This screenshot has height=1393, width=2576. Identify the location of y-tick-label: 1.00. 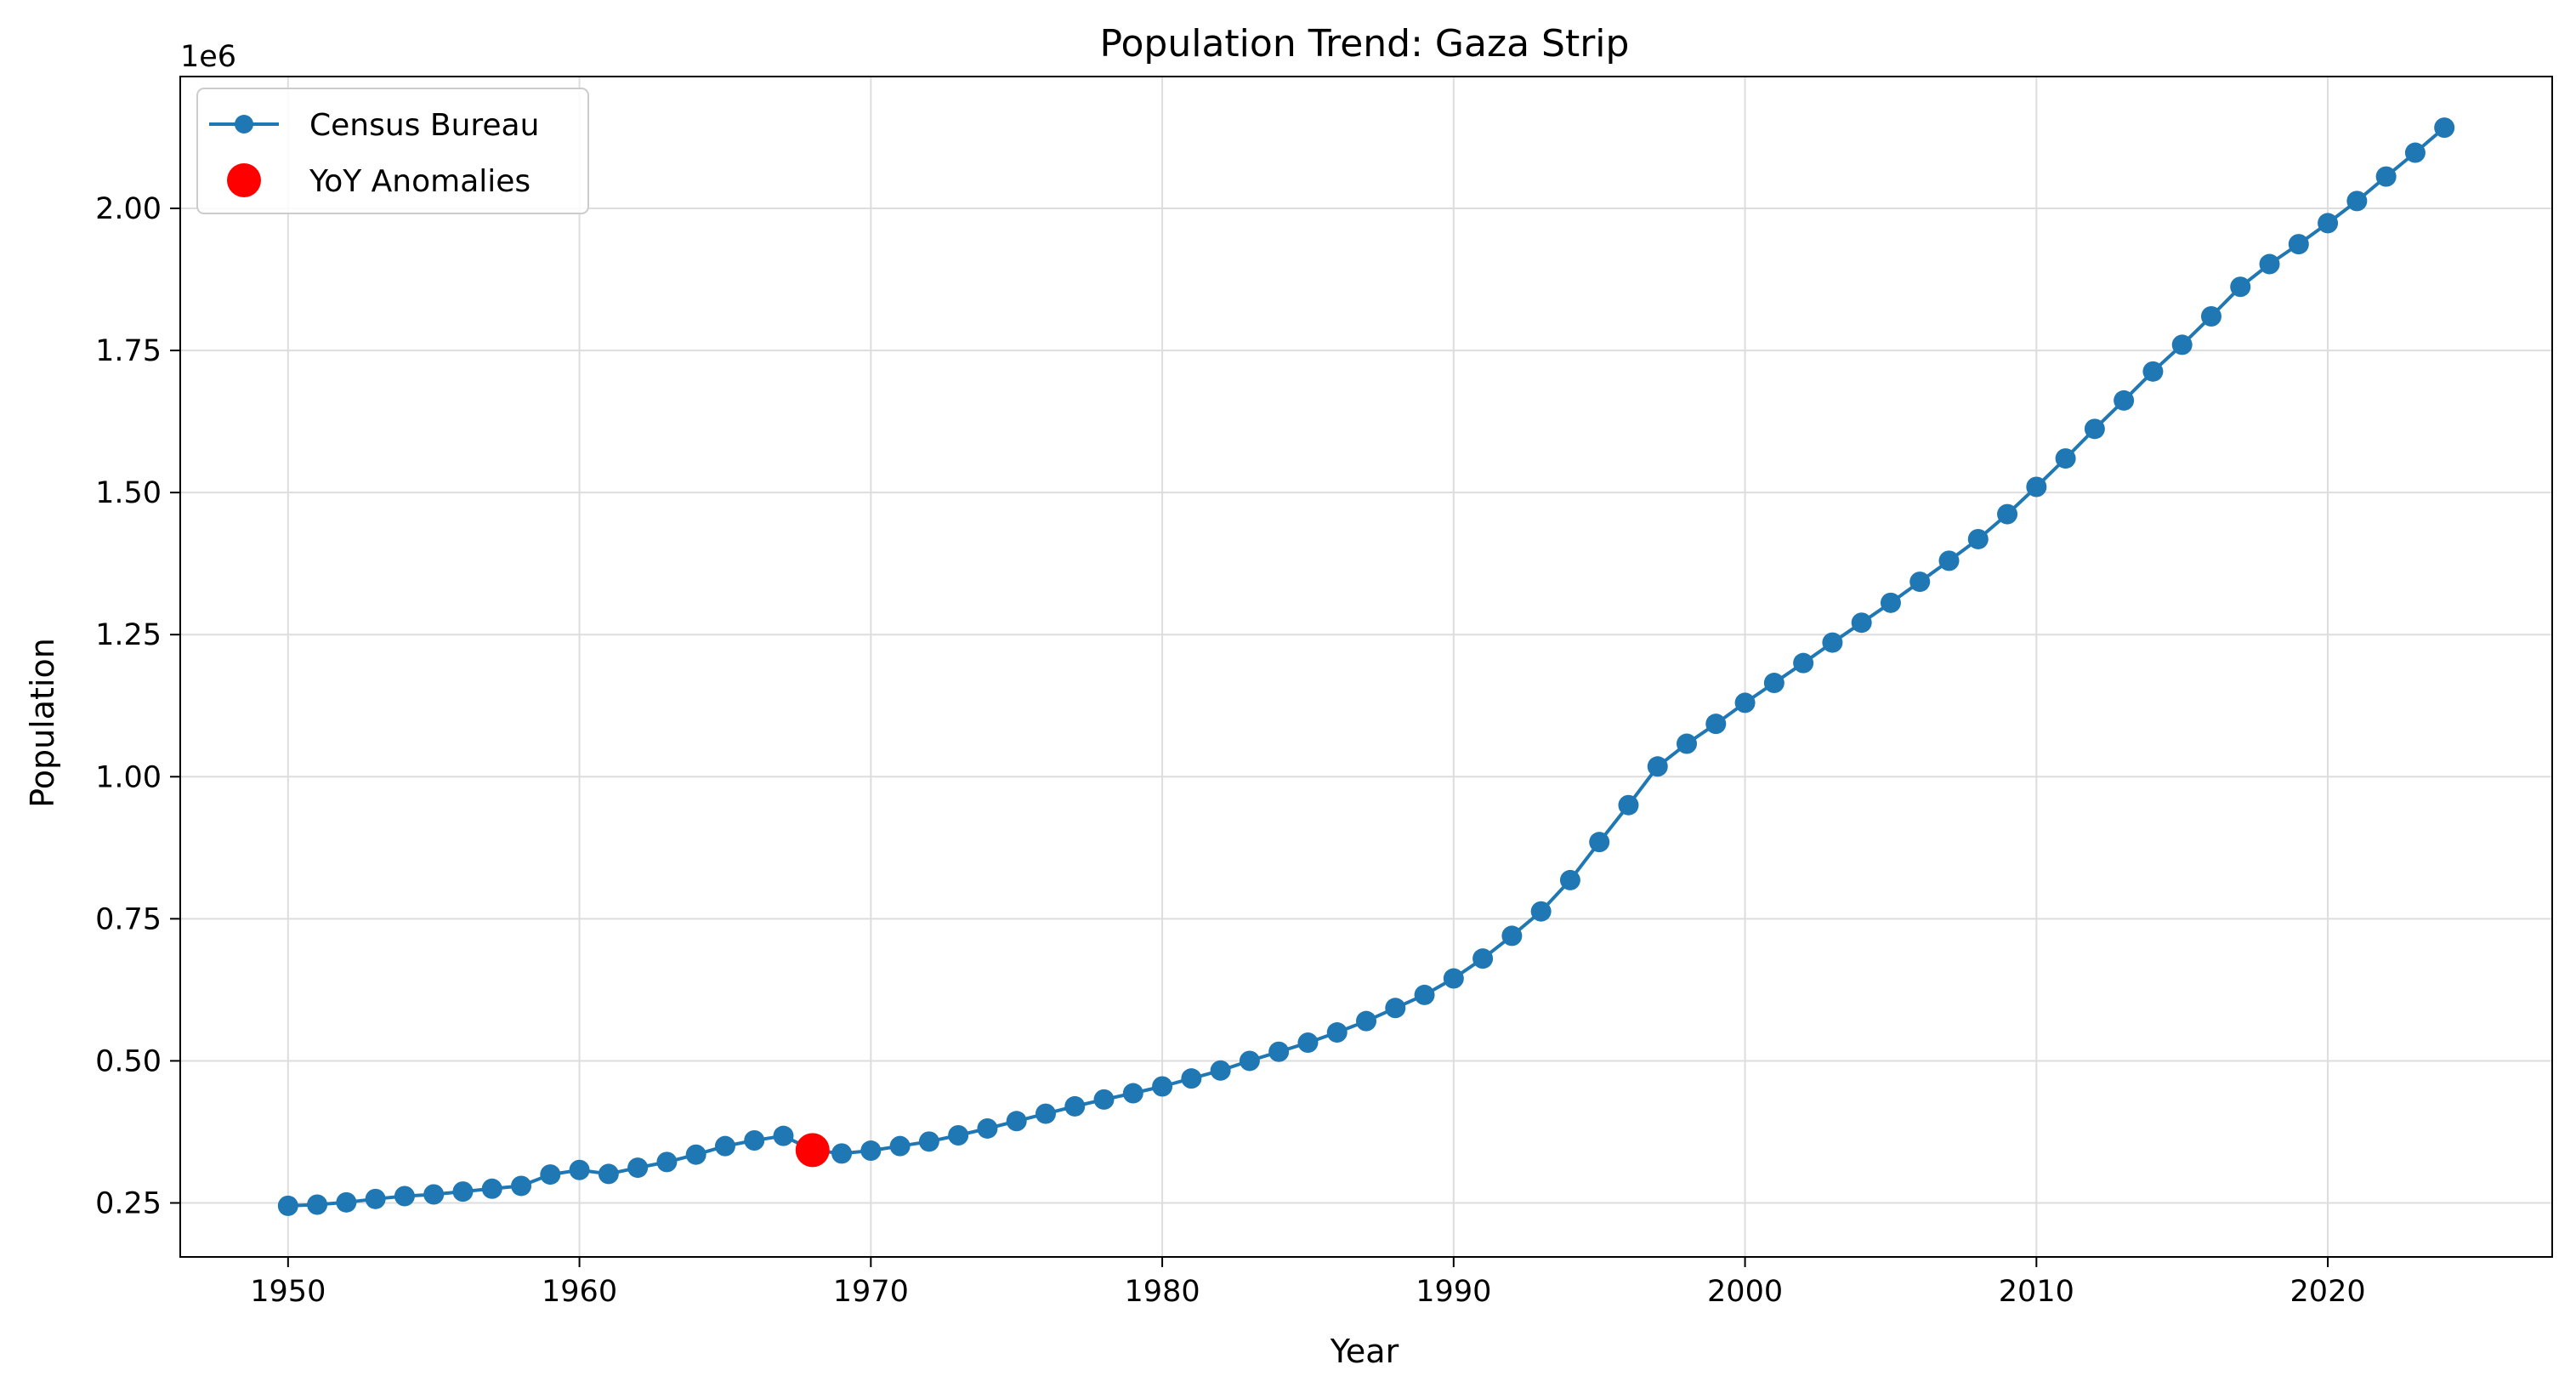
(129, 777).